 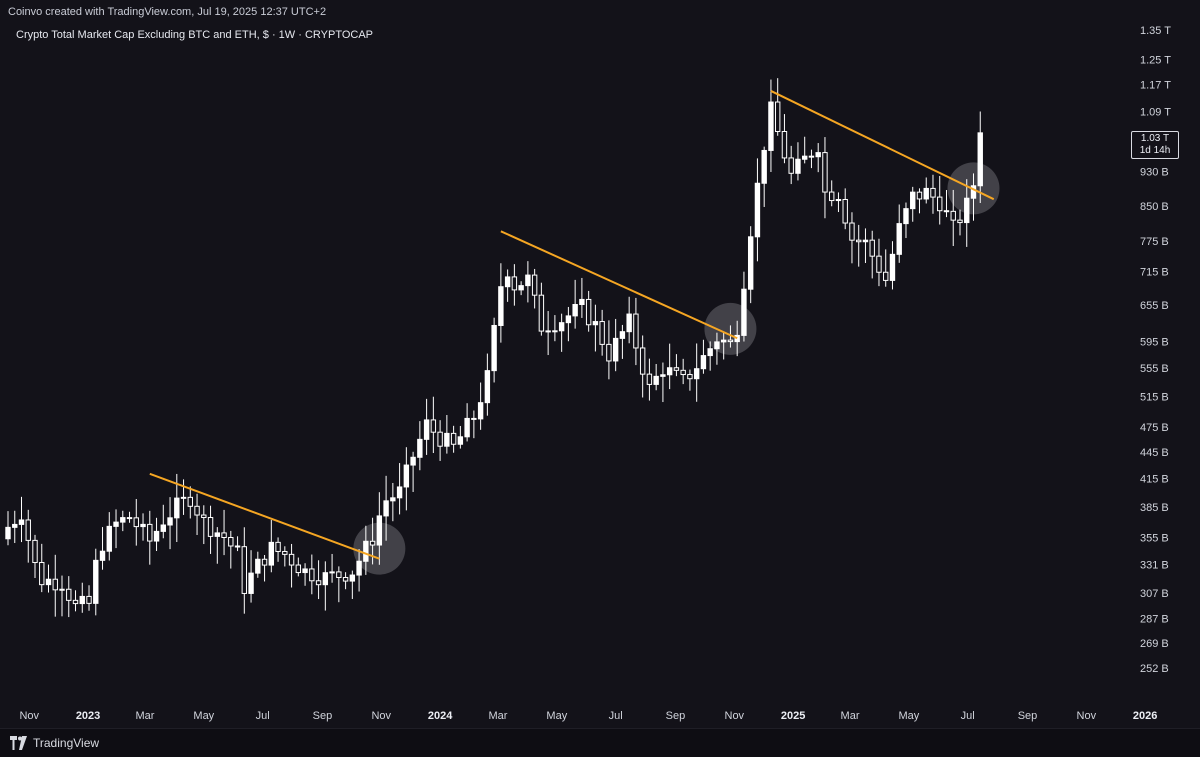 What do you see at coordinates (1154, 173) in the screenshot?
I see `y-tick-label: 930 B` at bounding box center [1154, 173].